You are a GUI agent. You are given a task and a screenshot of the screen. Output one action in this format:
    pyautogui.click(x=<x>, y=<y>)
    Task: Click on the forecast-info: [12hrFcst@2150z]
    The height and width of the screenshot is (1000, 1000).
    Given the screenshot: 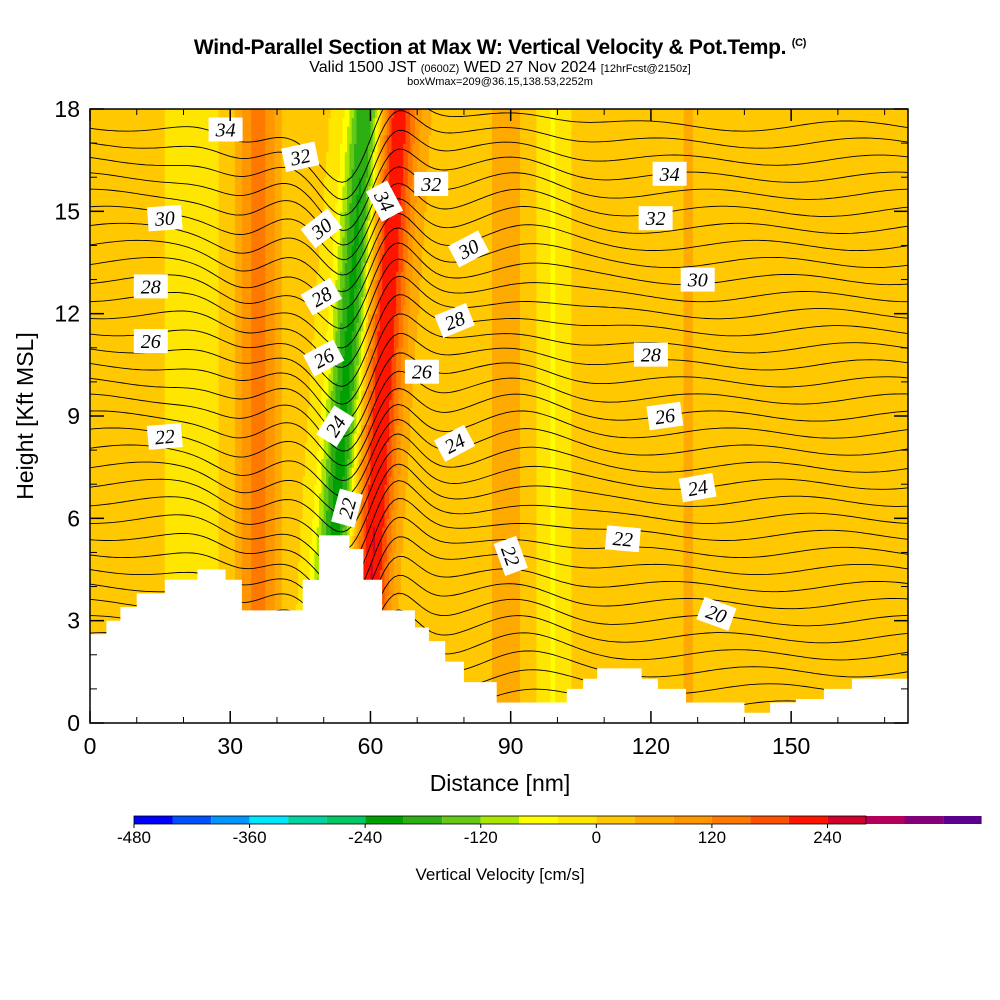 What is the action you would take?
    pyautogui.click(x=645, y=69)
    